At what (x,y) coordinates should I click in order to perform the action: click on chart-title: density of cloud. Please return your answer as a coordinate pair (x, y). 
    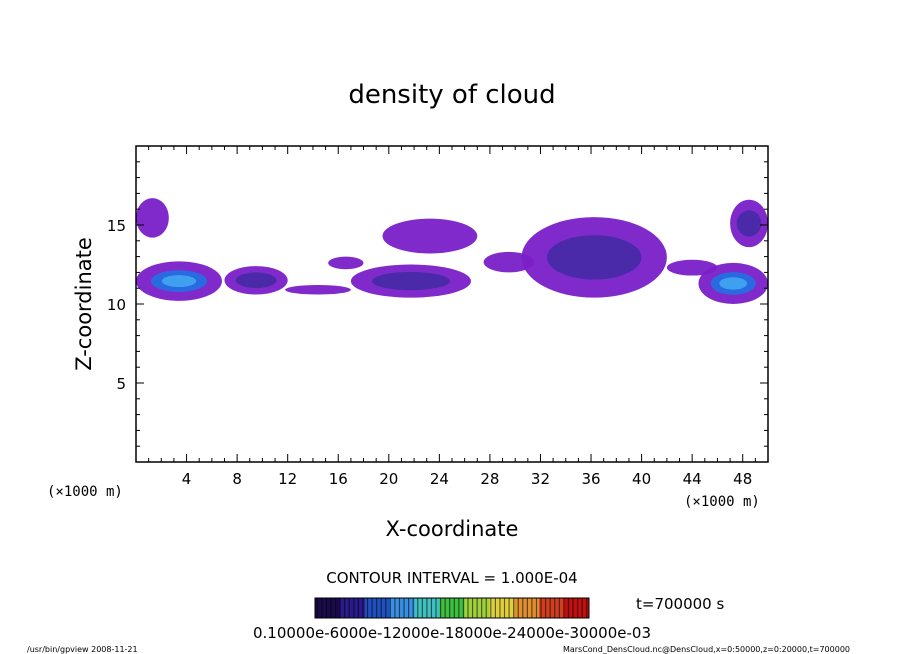
    Looking at the image, I should click on (451, 95).